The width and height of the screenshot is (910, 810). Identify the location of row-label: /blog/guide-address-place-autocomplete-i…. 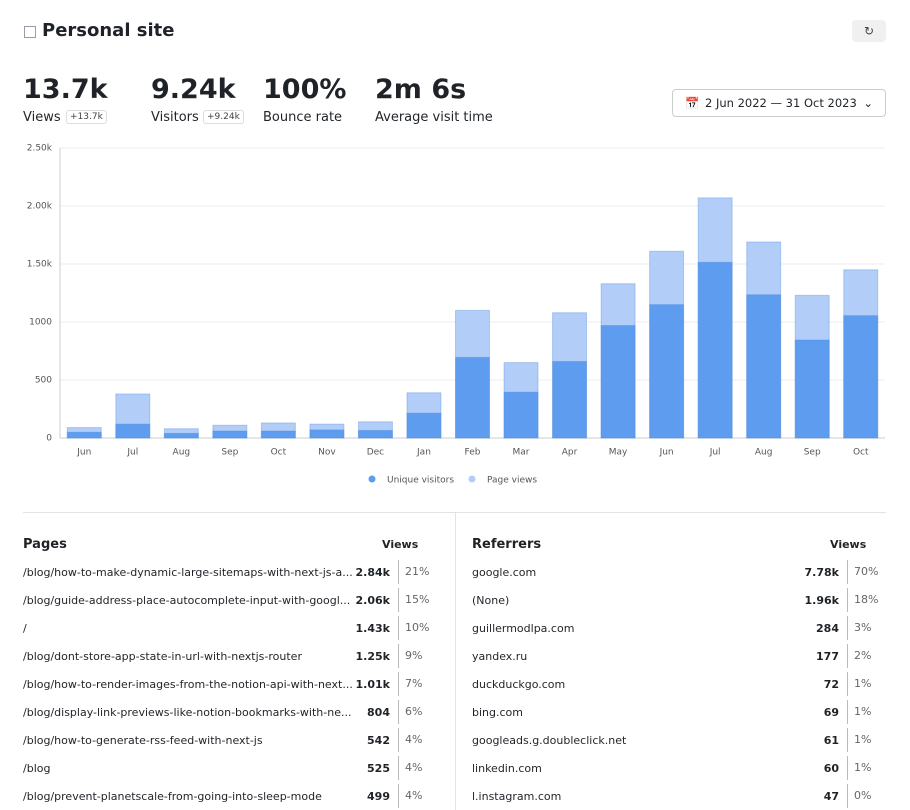
(187, 600).